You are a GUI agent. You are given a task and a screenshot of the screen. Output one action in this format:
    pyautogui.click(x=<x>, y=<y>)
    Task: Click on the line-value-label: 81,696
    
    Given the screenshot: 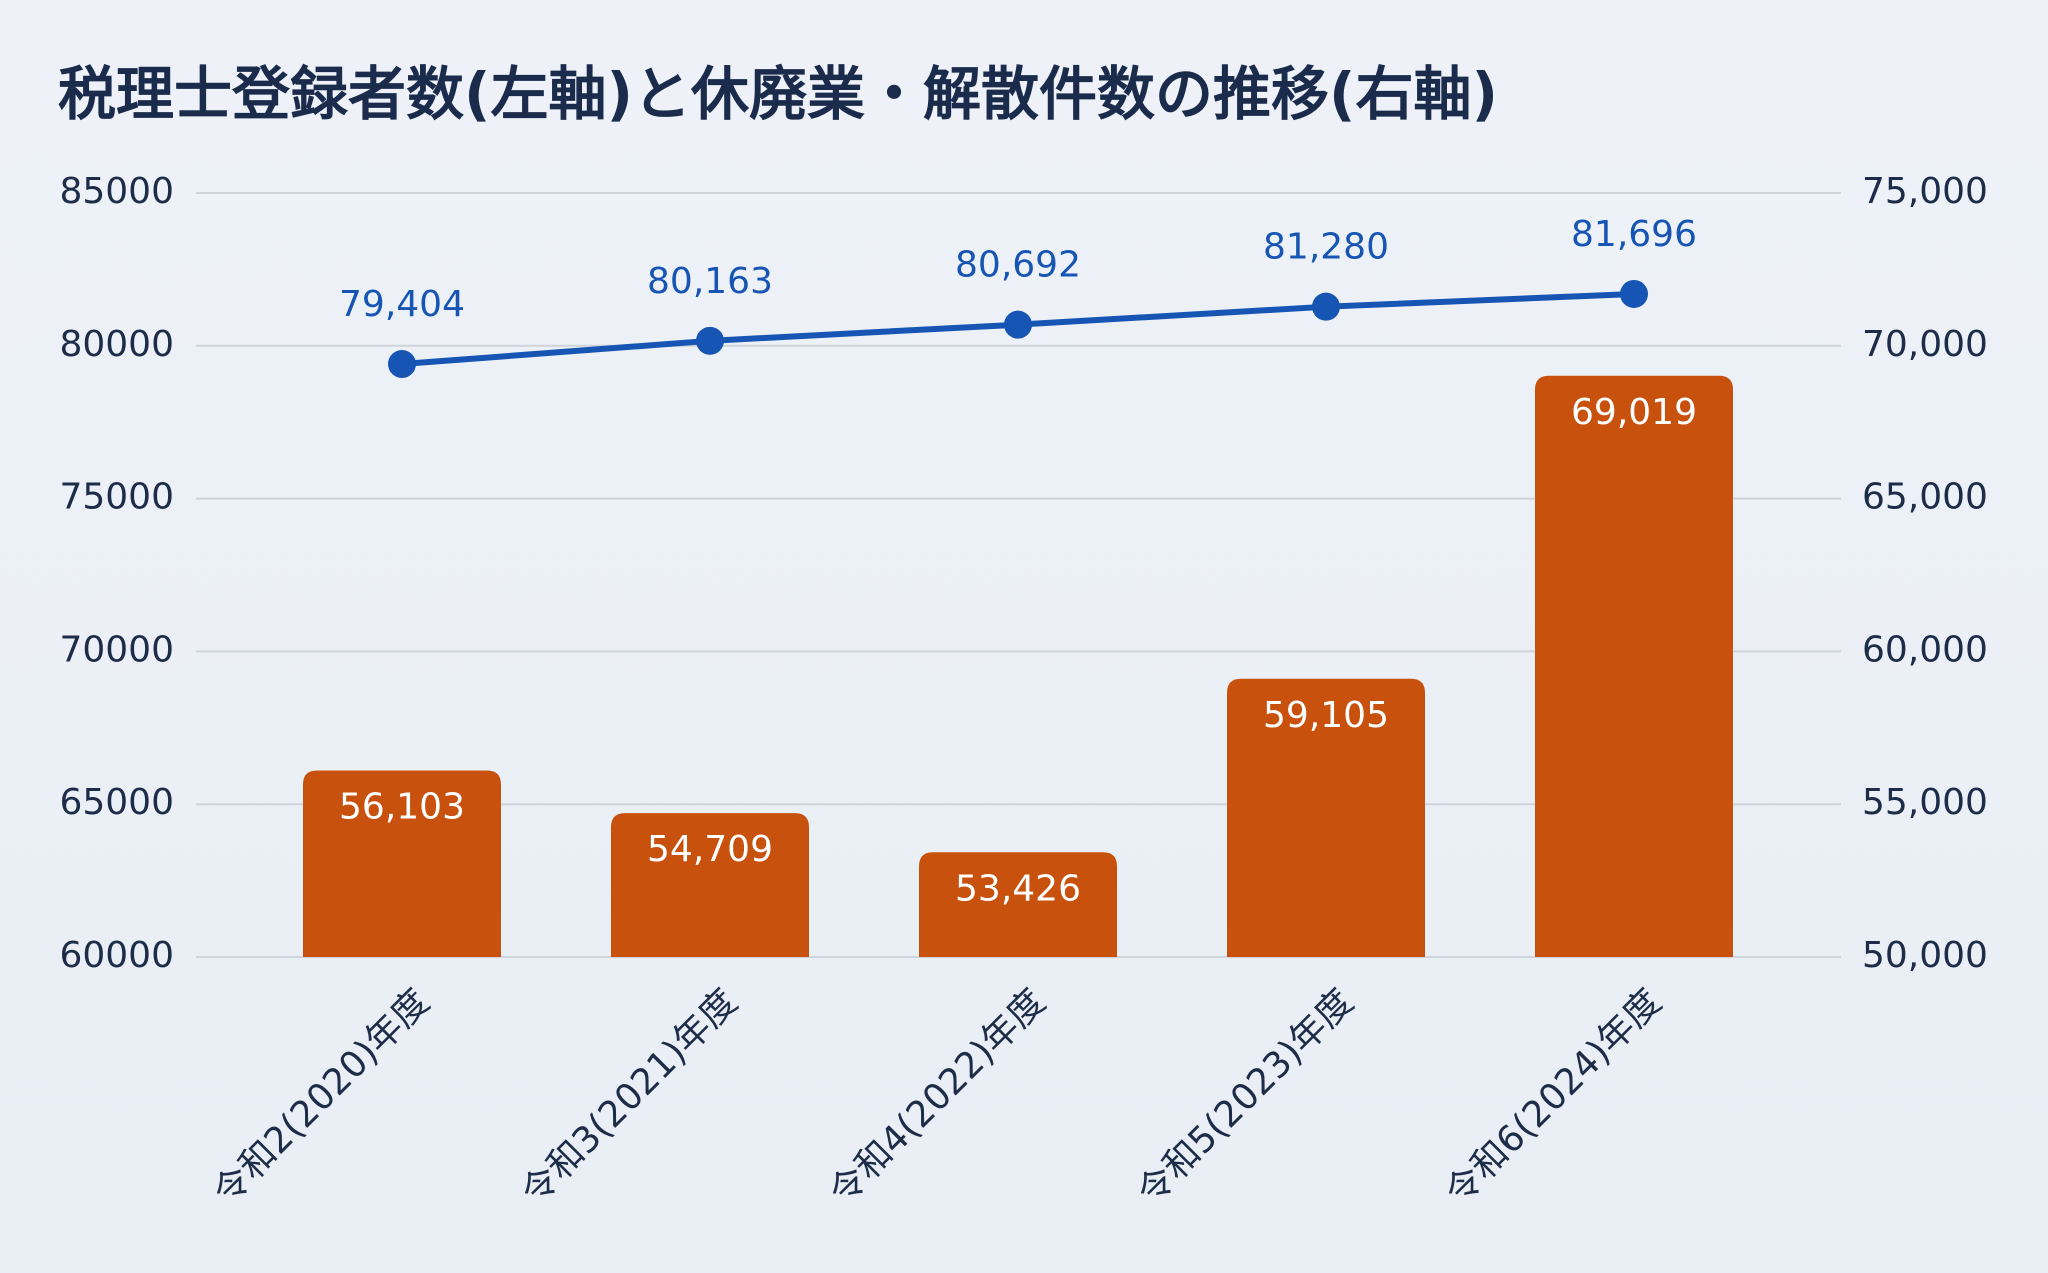 What is the action you would take?
    pyautogui.click(x=1634, y=234)
    